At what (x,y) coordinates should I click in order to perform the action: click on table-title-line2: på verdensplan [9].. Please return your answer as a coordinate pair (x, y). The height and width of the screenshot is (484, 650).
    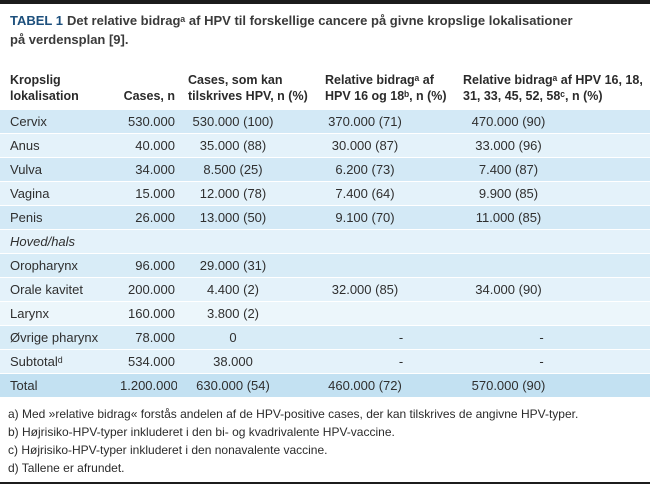
    Looking at the image, I should click on (69, 39).